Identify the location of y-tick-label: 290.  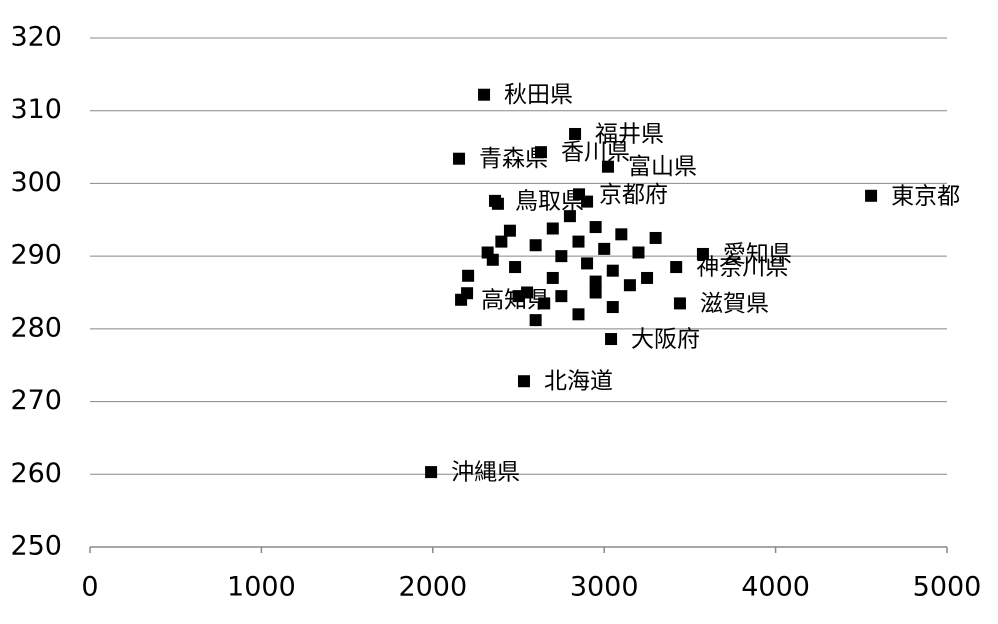
(36, 255).